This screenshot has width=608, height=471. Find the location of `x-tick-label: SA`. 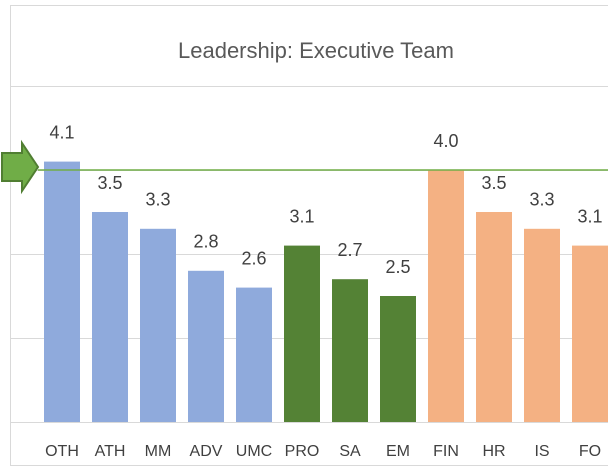

x-tick-label: SA is located at coordinates (350, 451).